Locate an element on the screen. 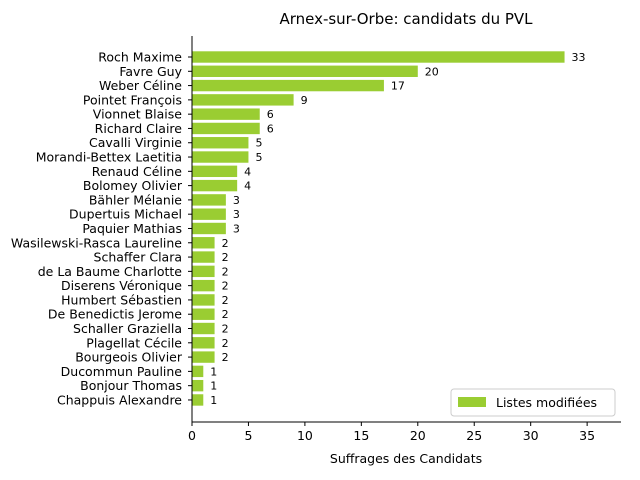 This screenshot has width=640, height=480. category-label: Bonjour Thomas is located at coordinates (131, 385).